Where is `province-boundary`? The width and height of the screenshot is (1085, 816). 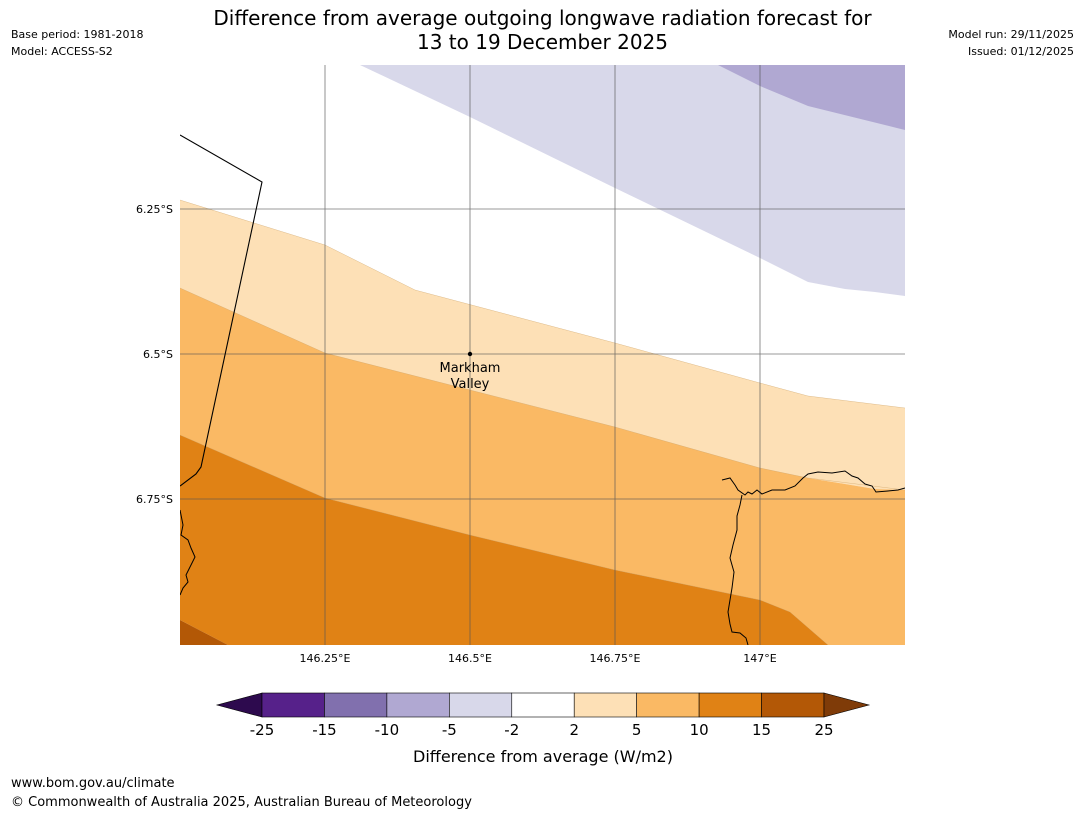
province-boundary is located at coordinates (221, 310).